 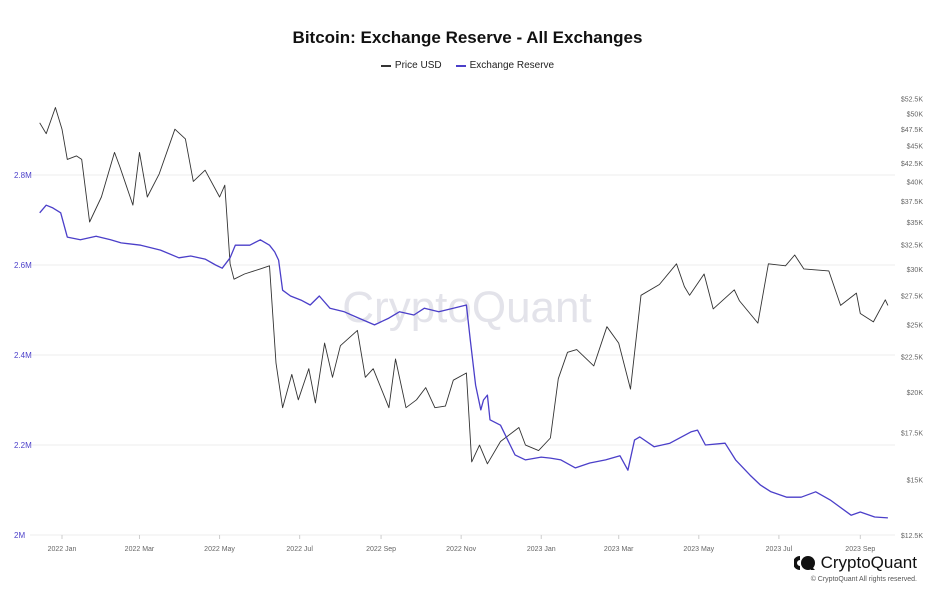 What do you see at coordinates (512, 65) in the screenshot?
I see `legend-label-reserve: Exchange Reserve` at bounding box center [512, 65].